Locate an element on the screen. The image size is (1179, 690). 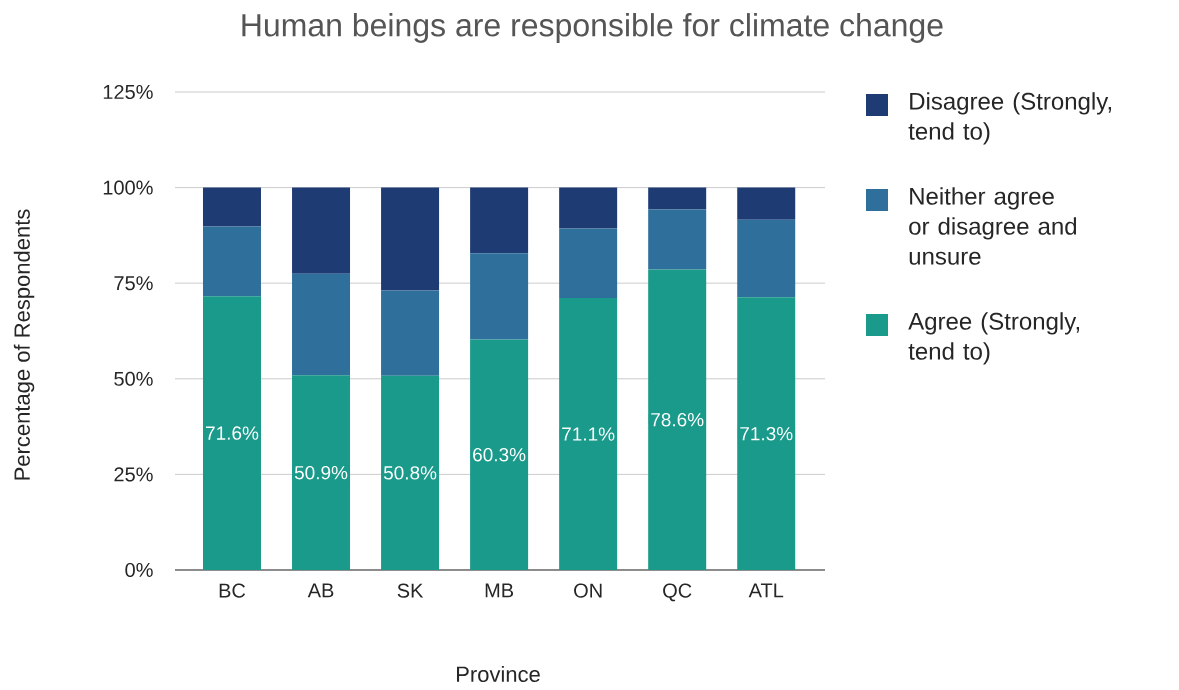
x-tick-label: SK is located at coordinates (410, 590).